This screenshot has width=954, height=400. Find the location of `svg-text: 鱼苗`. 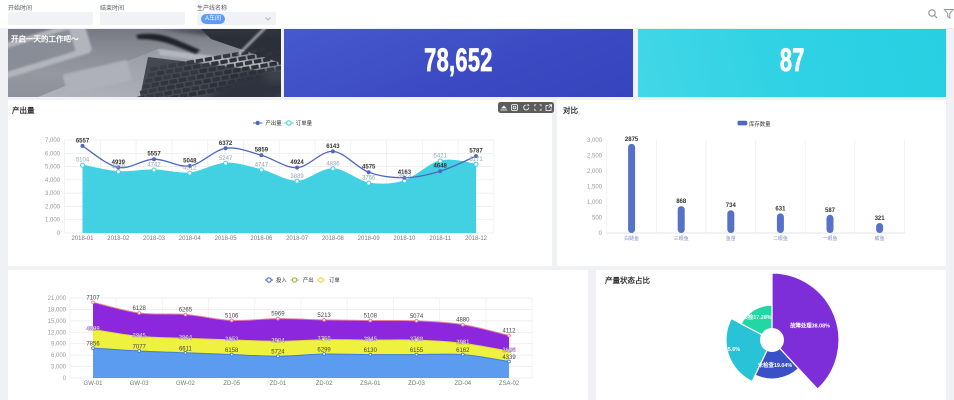

svg-text: 鱼苗 is located at coordinates (731, 238).